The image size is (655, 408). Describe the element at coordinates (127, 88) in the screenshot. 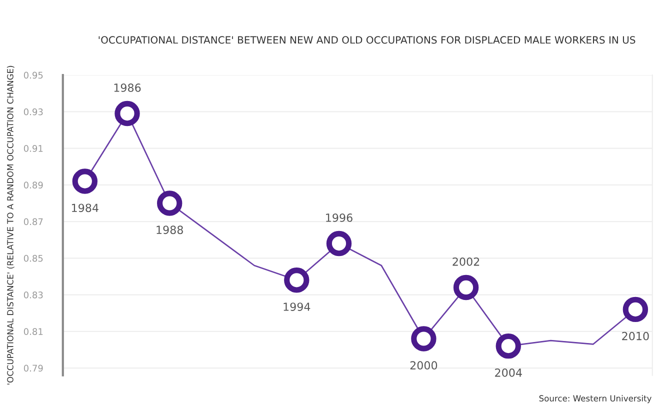

I see `annotation: 1986` at that location.